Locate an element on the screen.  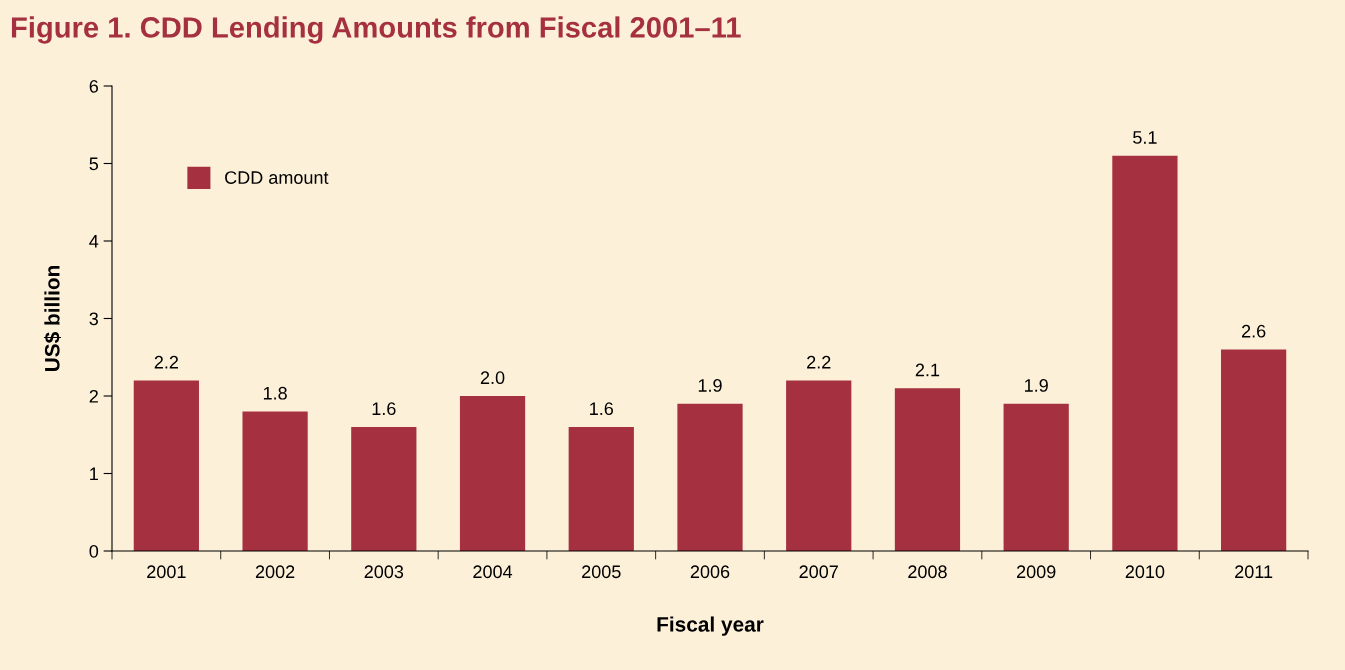
y-tick-label: 2 is located at coordinates (93, 396).